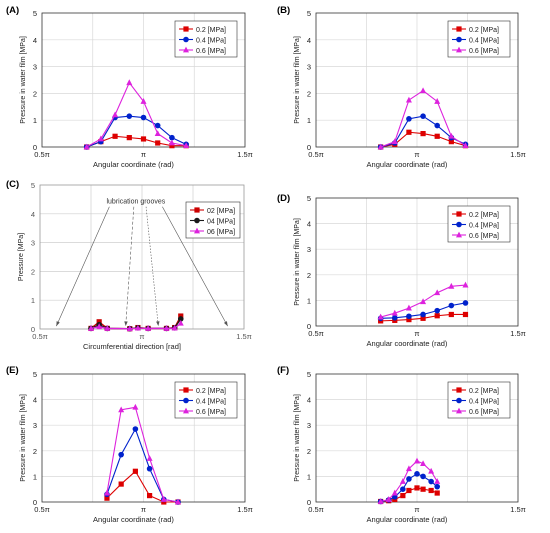 Image resolution: width=550 pixels, height=533 pixels. Describe the element at coordinates (283, 10) in the screenshot. I see `panel-label: (B)` at that location.